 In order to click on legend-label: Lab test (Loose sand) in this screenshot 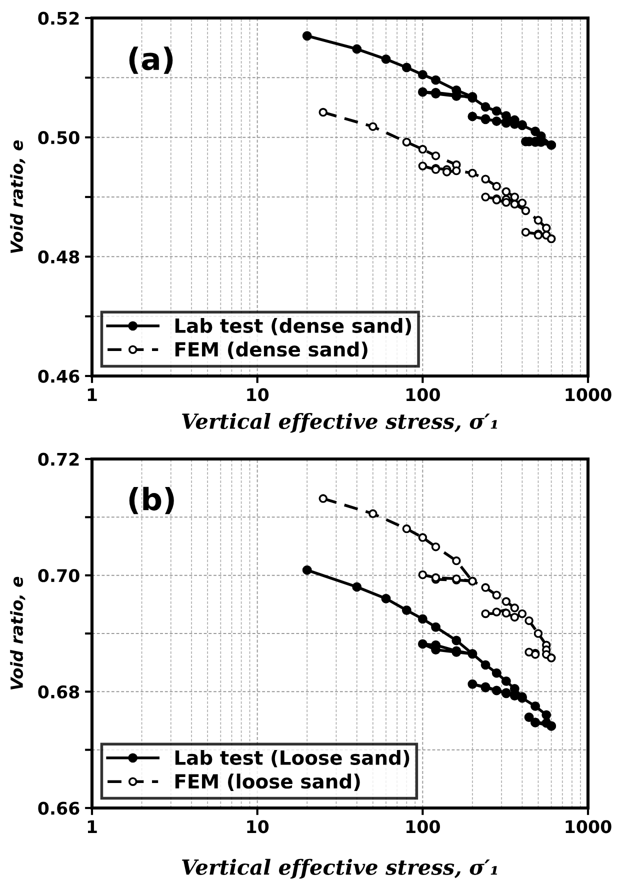, I will do `click(292, 759)`.